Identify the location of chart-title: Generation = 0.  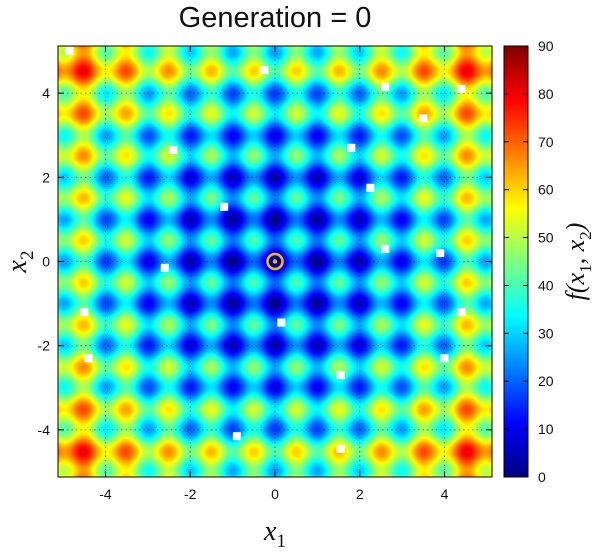
(275, 18).